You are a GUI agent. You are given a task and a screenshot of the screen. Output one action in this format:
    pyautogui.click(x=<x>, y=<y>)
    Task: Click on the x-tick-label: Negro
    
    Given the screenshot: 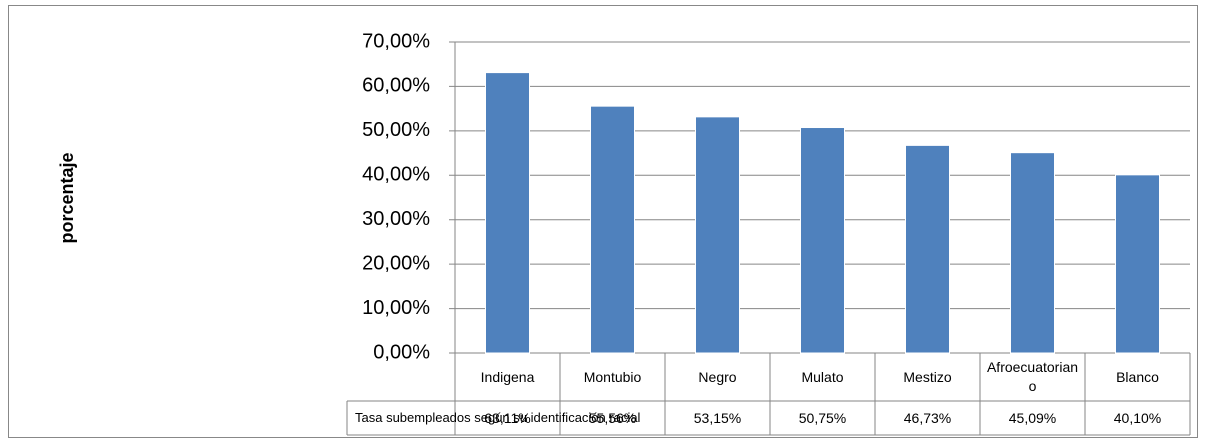 What is the action you would take?
    pyautogui.click(x=717, y=376)
    